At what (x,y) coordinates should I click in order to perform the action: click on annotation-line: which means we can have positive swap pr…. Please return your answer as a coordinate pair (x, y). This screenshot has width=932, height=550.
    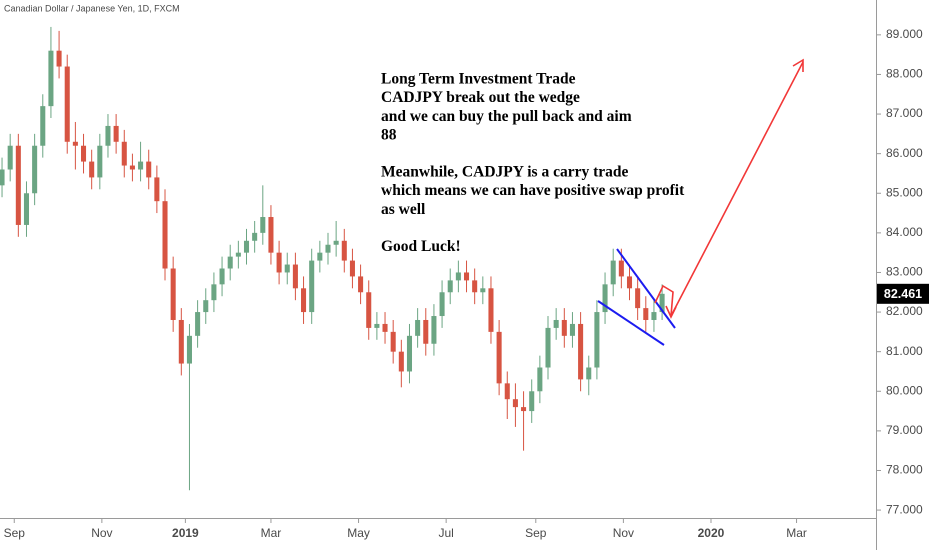
    Looking at the image, I should click on (533, 190).